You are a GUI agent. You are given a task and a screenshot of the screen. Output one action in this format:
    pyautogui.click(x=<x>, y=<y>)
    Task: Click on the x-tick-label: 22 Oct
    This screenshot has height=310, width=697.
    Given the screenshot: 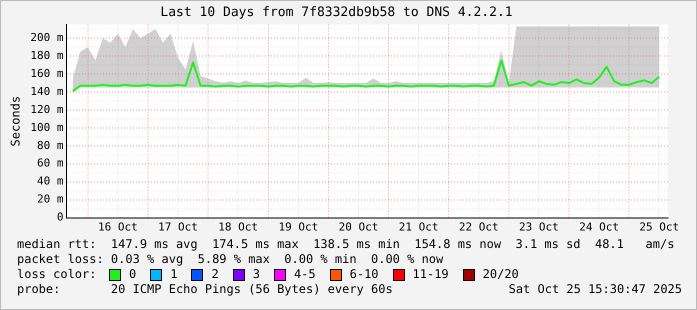 What is the action you would take?
    pyautogui.click(x=478, y=227)
    